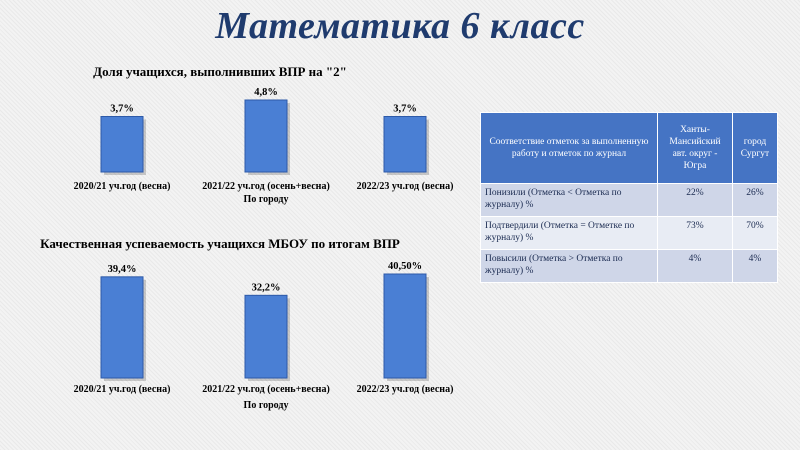 The width and height of the screenshot is (800, 450). Describe the element at coordinates (695, 233) in the screenshot. I see `table-cell-region: 73%` at that location.